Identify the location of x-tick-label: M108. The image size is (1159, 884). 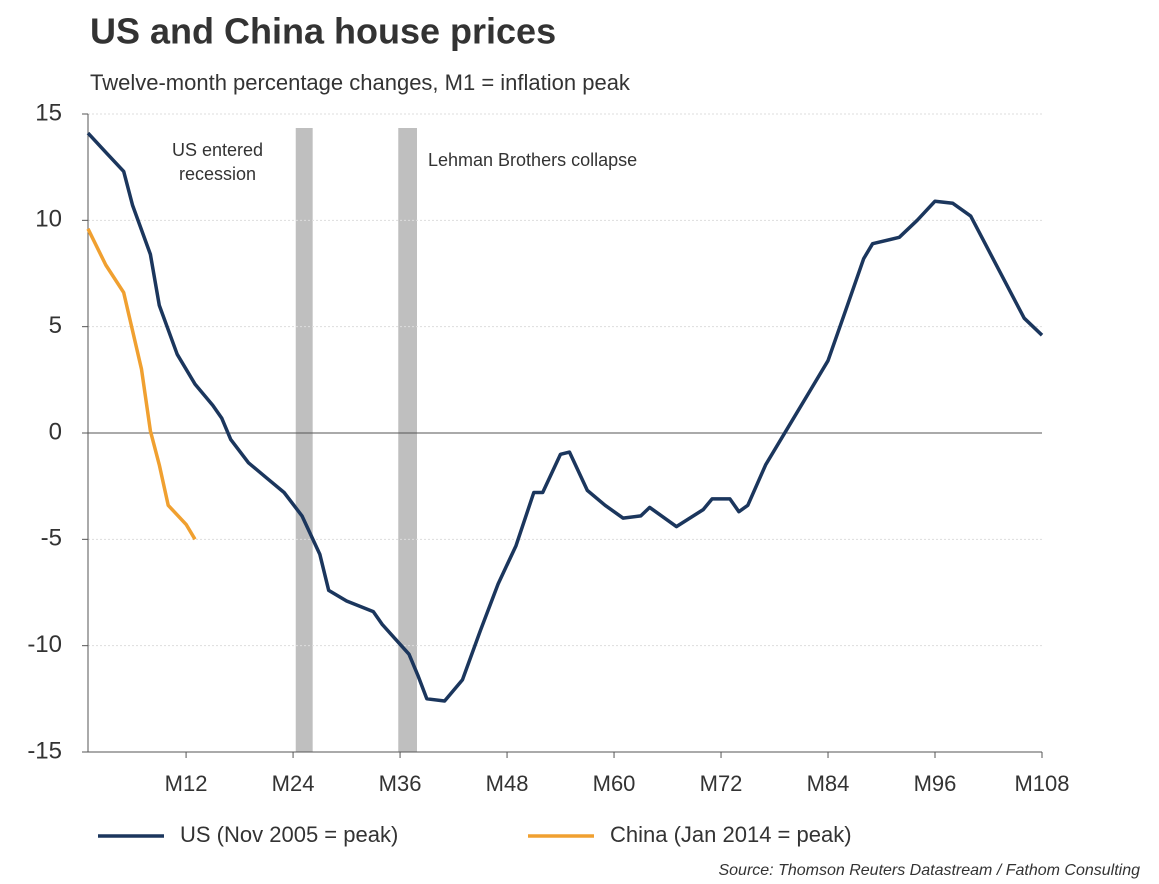
(1041, 783).